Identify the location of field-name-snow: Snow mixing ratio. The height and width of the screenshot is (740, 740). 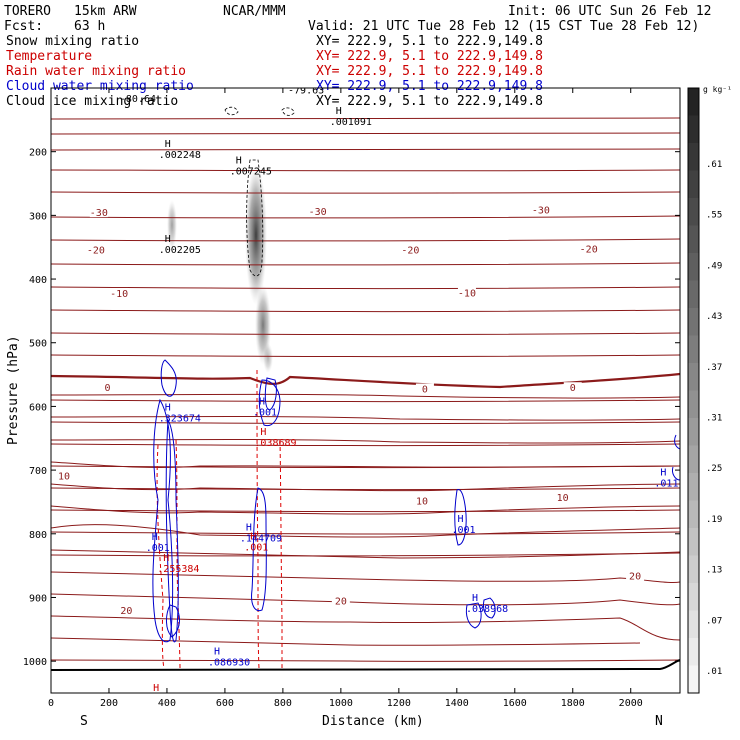
(72, 41).